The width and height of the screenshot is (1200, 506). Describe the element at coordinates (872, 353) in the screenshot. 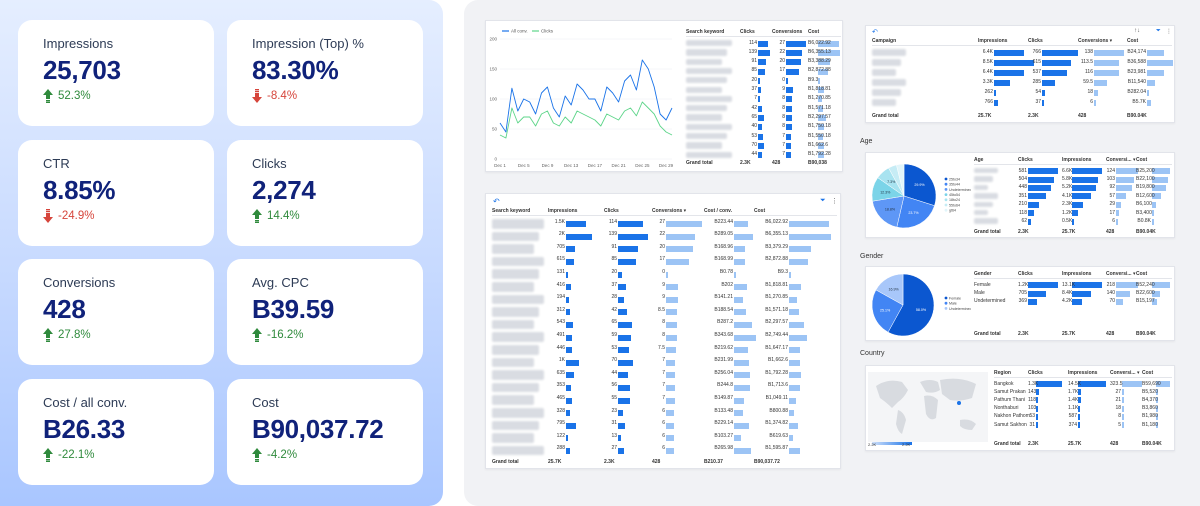

I see `country-title: Country` at that location.